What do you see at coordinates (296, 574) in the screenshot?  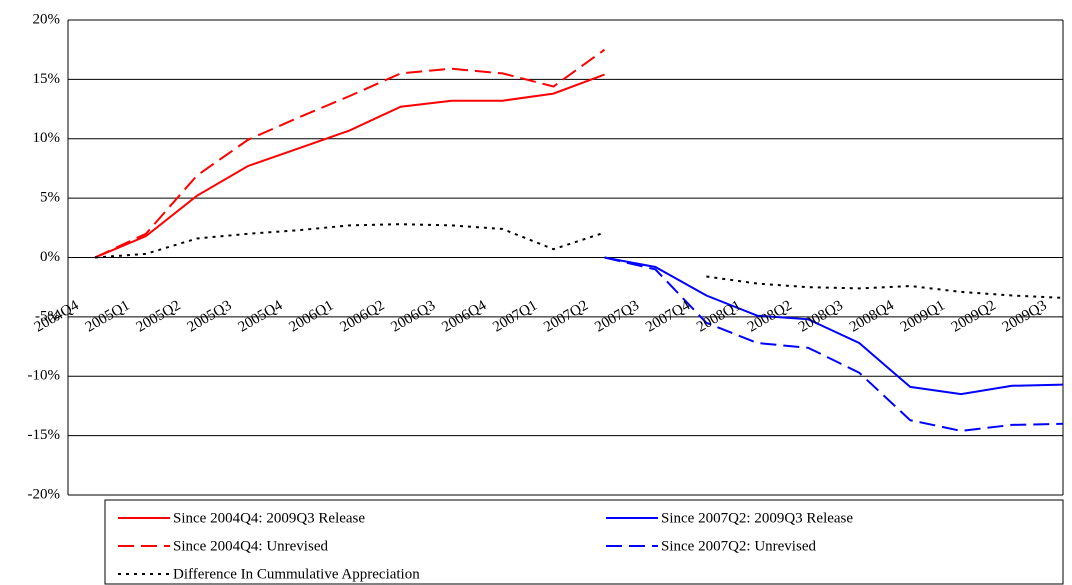 I see `legend-label: Difference In Cummulative Appreciation` at bounding box center [296, 574].